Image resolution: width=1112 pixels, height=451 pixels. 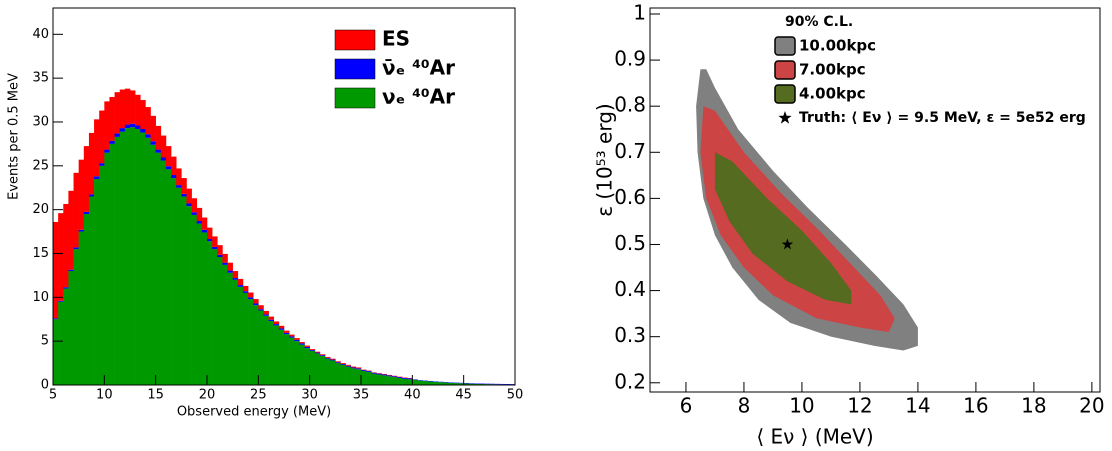 I want to click on x-tick-label: 14, so click(x=917, y=406).